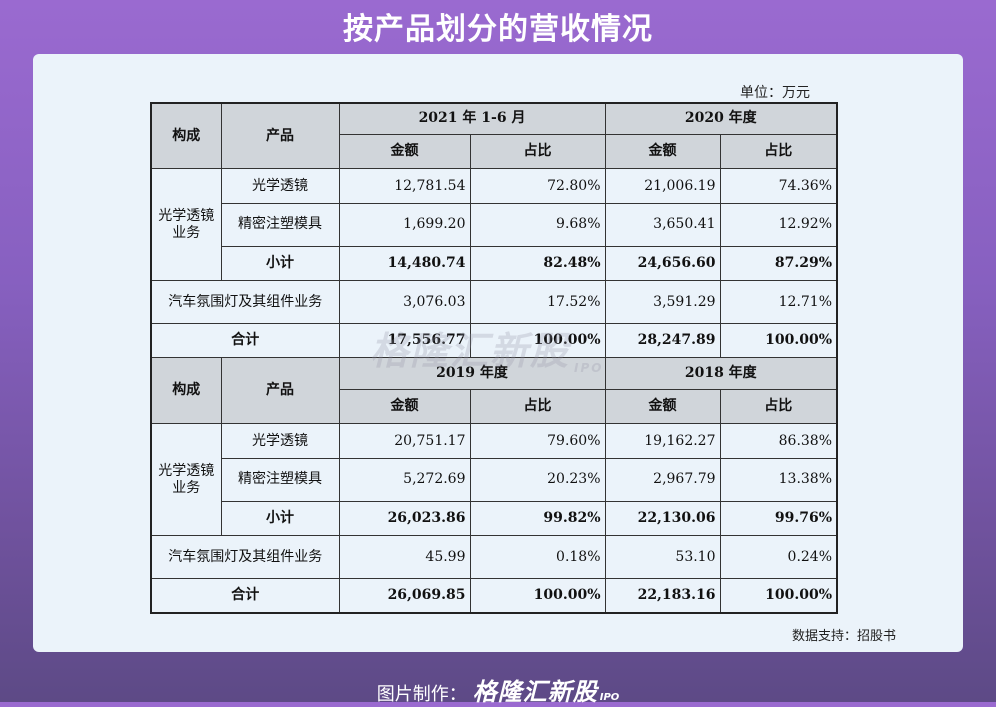 The width and height of the screenshot is (996, 707). What do you see at coordinates (775, 93) in the screenshot?
I see `unit-label: 单位：万元` at bounding box center [775, 93].